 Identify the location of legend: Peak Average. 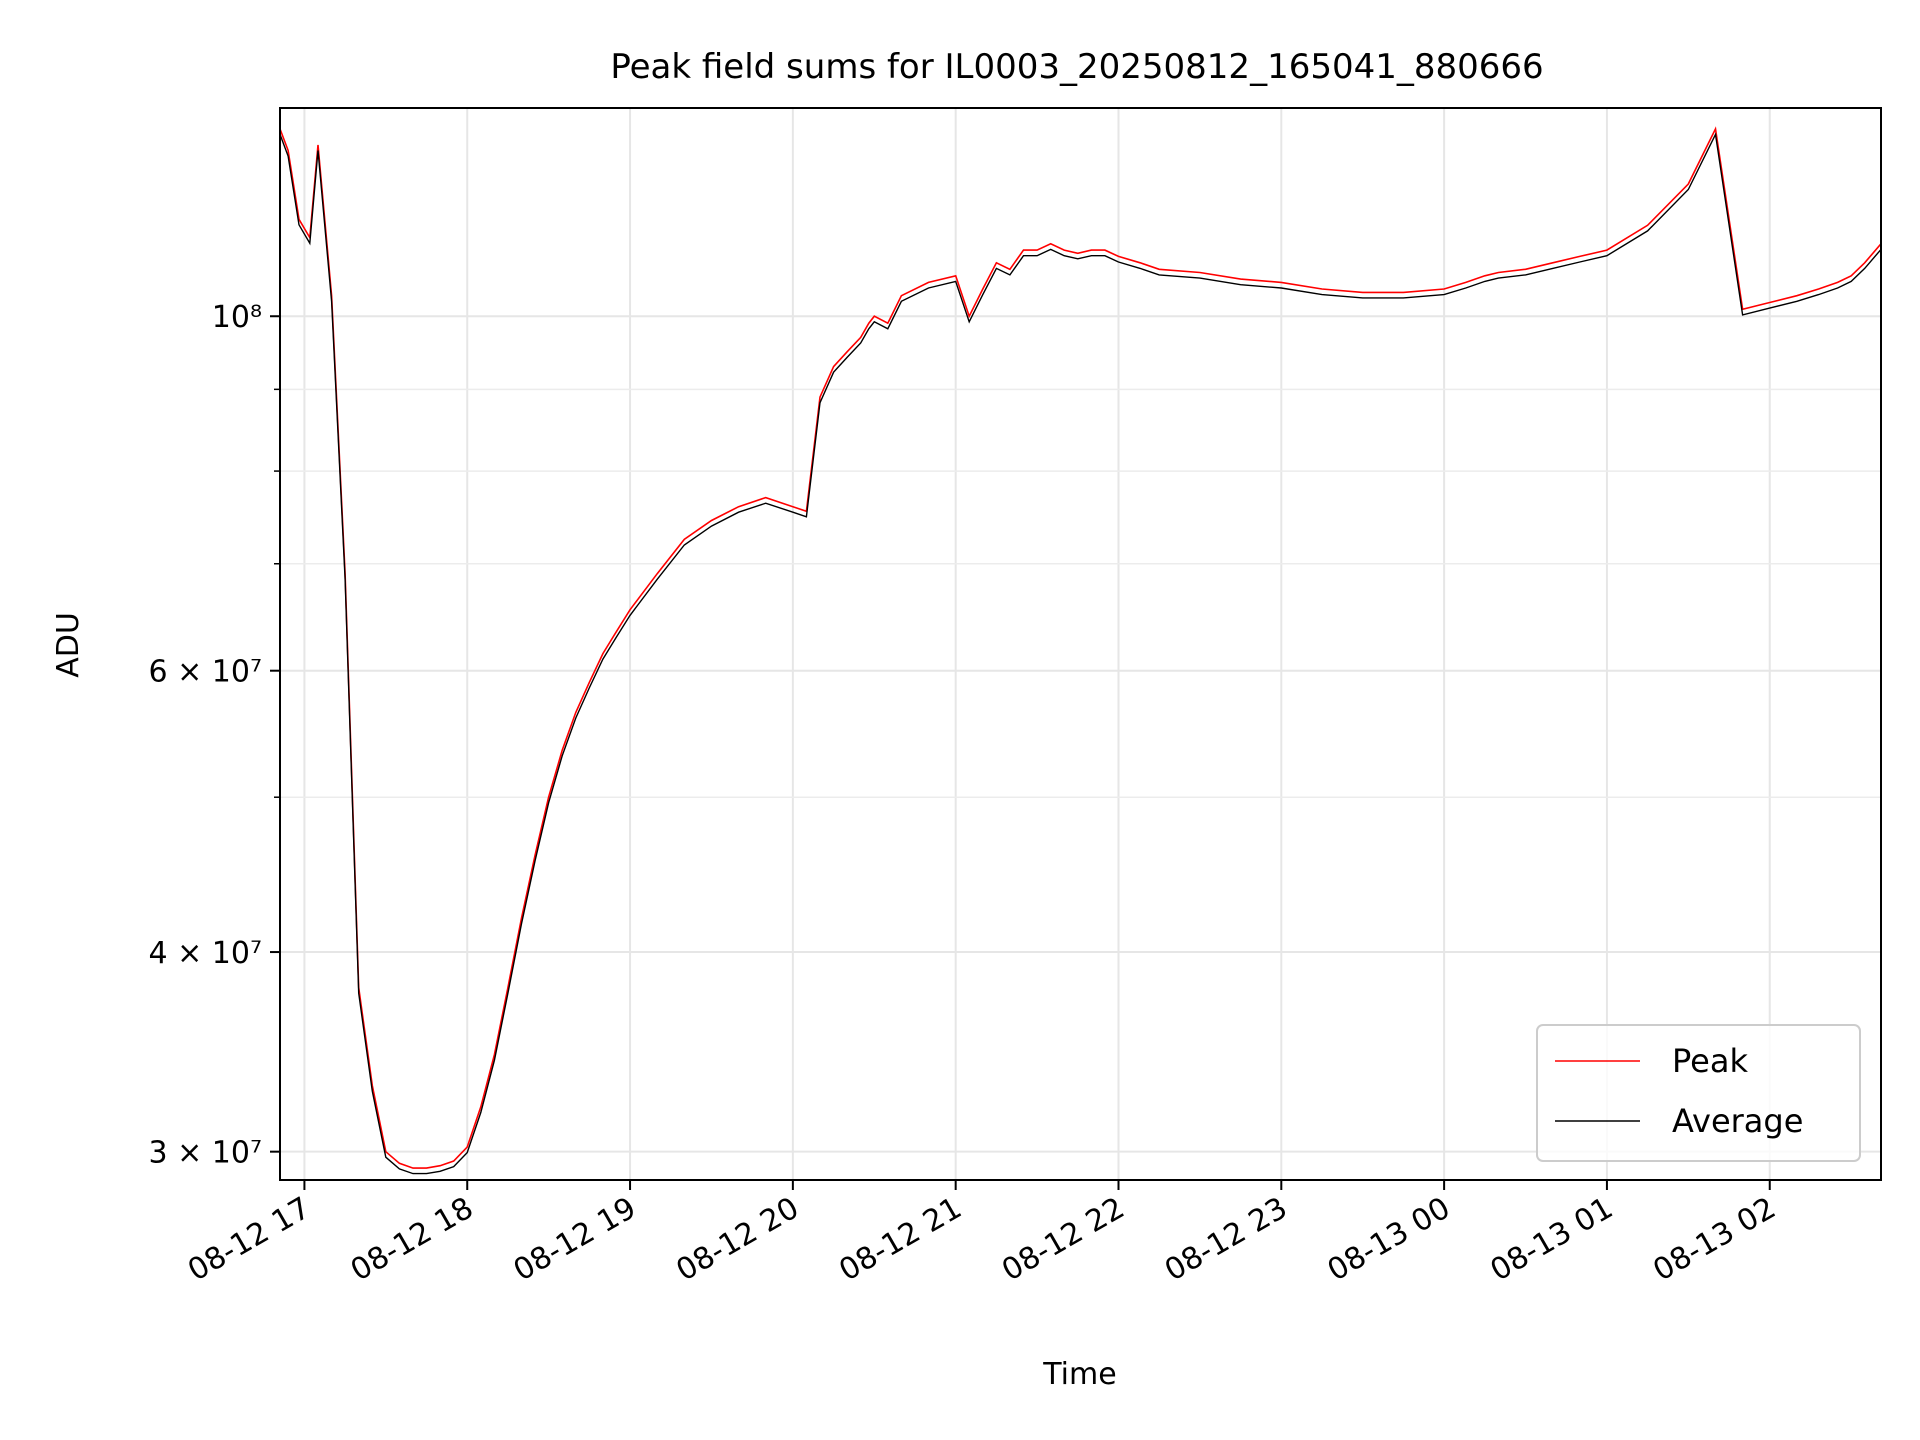
(1698, 1093).